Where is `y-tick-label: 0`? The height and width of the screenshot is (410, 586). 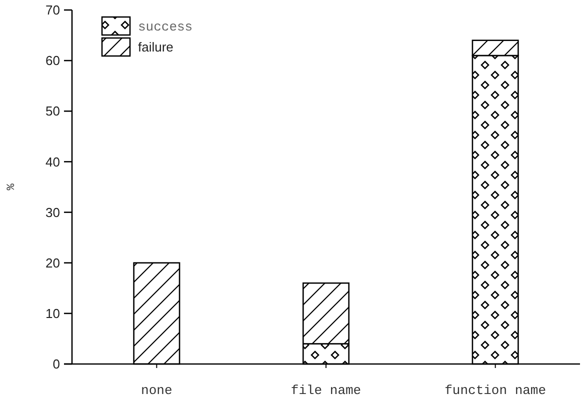
y-tick-label: 0 is located at coordinates (56, 364).